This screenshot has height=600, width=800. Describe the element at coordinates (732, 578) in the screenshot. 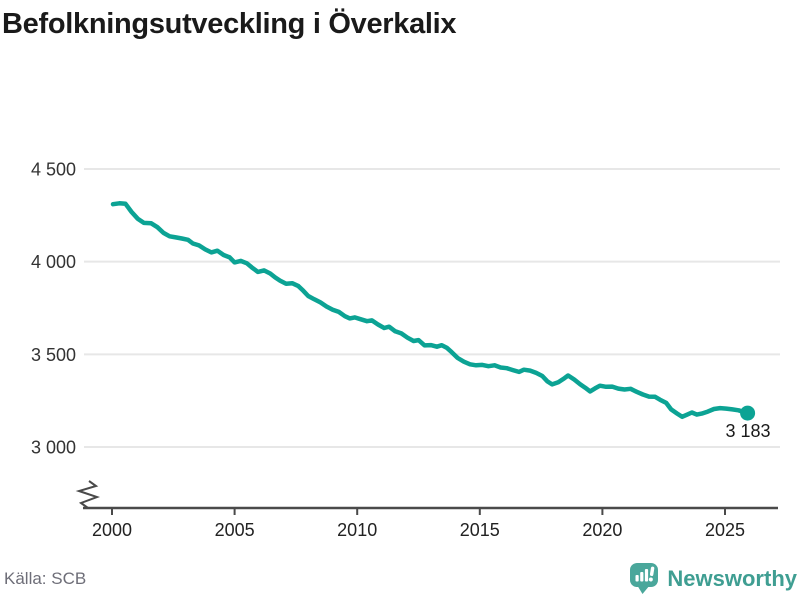

I see `brand-name: Newsworthy` at that location.